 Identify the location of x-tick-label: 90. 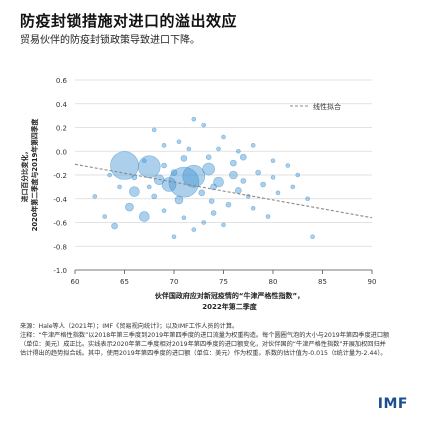
(372, 282).